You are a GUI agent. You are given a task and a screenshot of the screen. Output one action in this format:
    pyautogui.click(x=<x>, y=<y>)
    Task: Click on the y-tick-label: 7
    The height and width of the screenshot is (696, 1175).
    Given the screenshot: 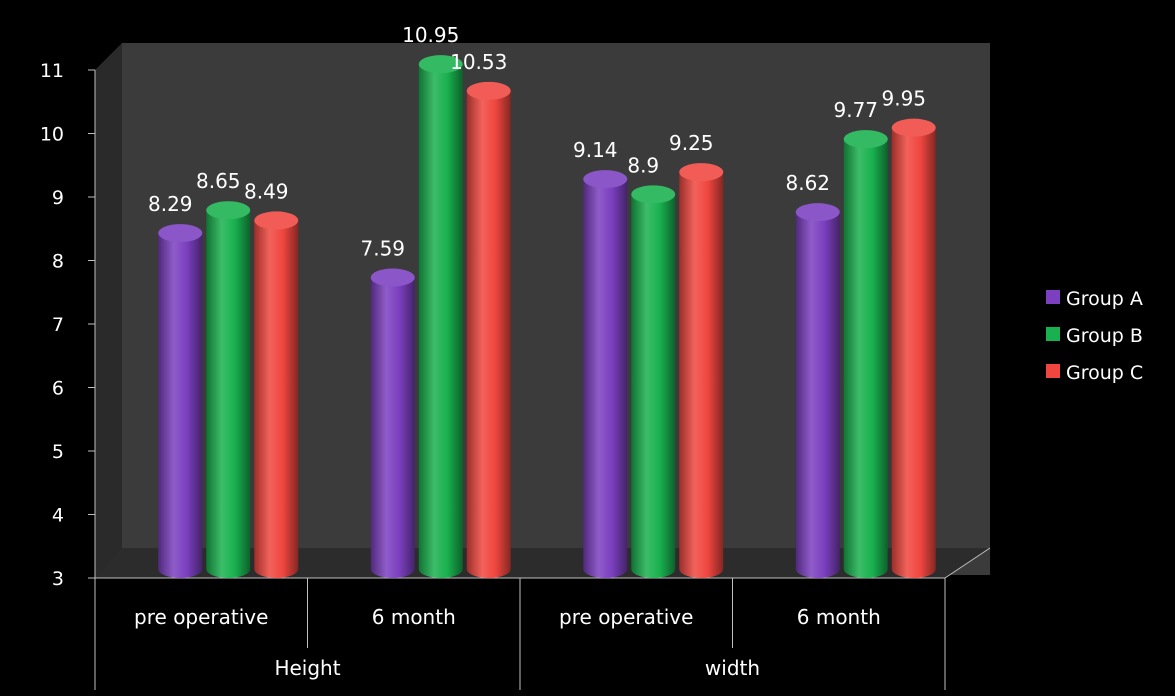 What is the action you would take?
    pyautogui.click(x=58, y=325)
    